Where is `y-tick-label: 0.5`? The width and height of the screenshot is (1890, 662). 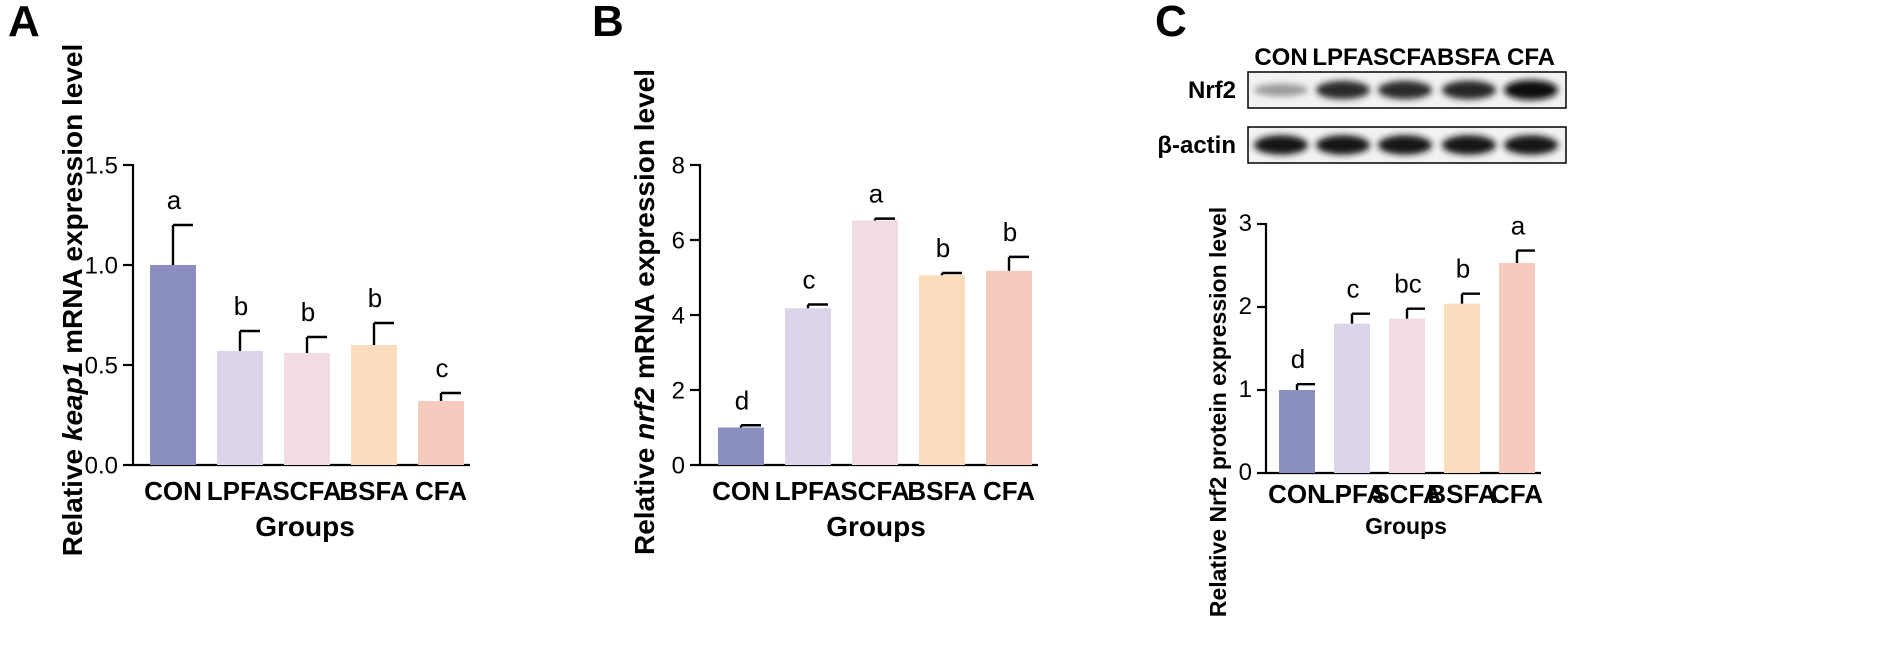 y-tick-label: 0.5 is located at coordinates (101, 365).